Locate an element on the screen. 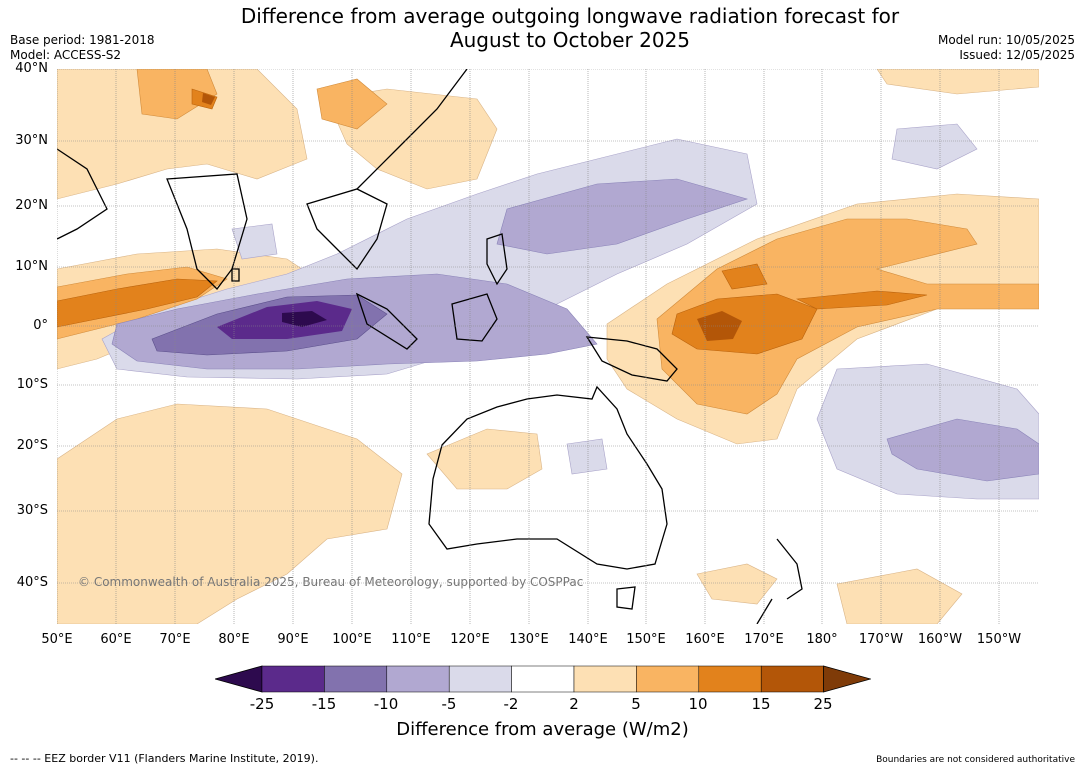 The width and height of the screenshot is (1085, 770). title-line-2: August to October 2025 is located at coordinates (570, 40).